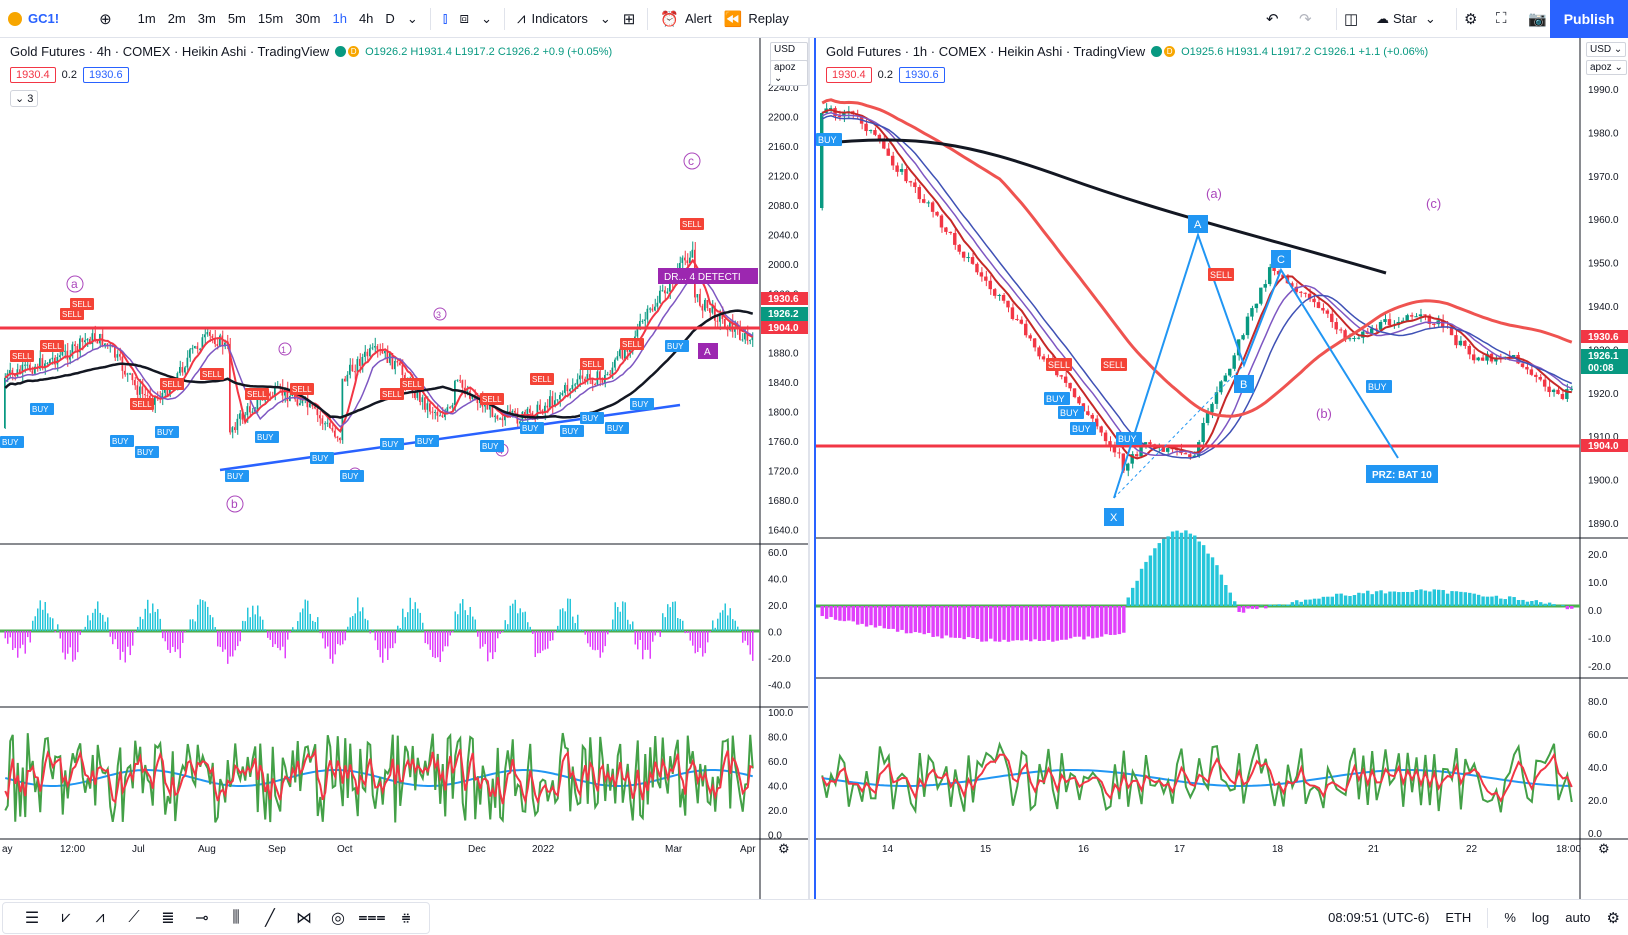  Describe the element at coordinates (1604, 445) in the screenshot. I see `price-tag` at that location.